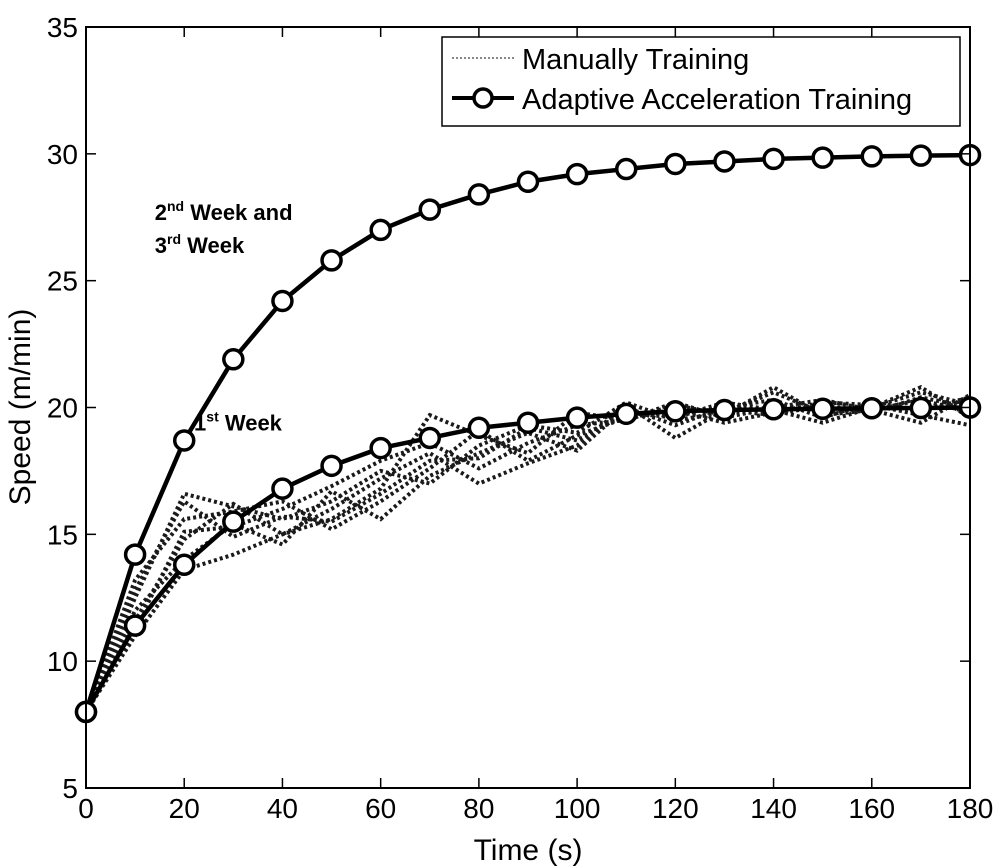  I want to click on y-tick-label: 35, so click(62, 27).